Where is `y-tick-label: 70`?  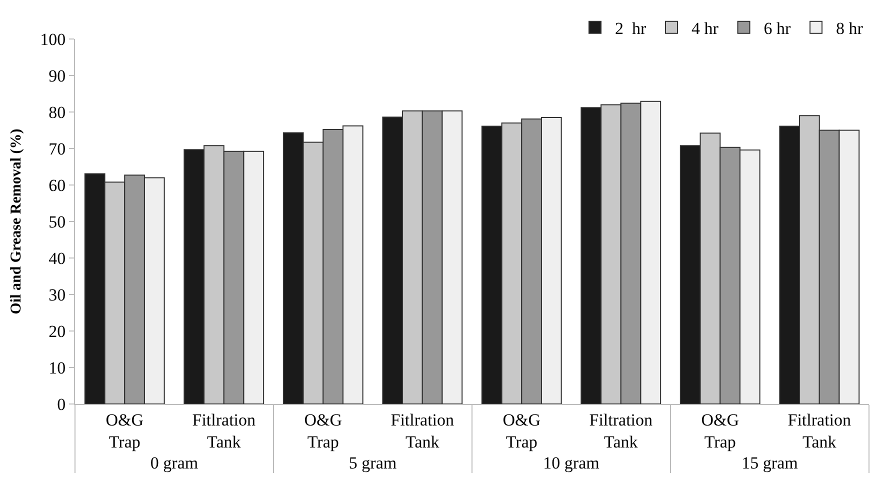 y-tick-label: 70 is located at coordinates (57, 148).